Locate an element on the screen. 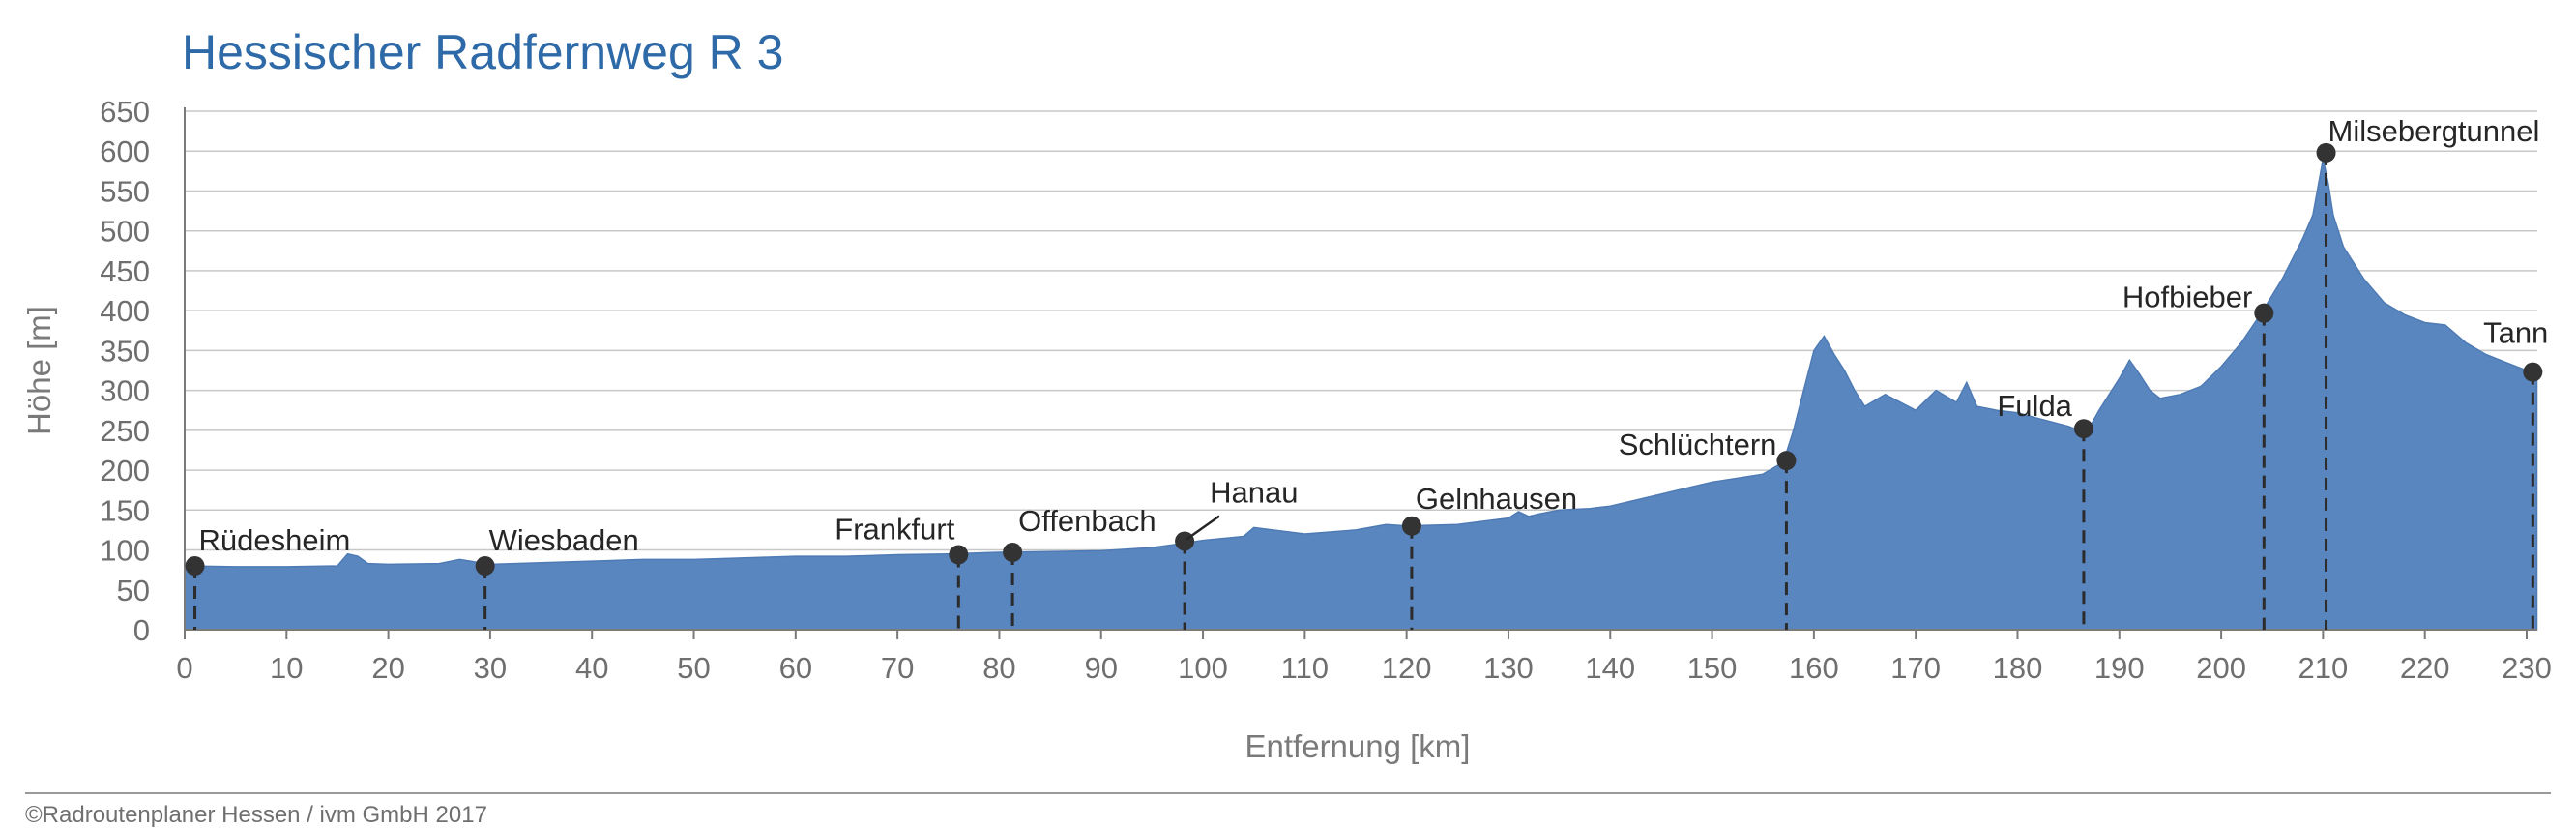 Image resolution: width=2576 pixels, height=828 pixels. y-tick-label: 550 is located at coordinates (125, 191).